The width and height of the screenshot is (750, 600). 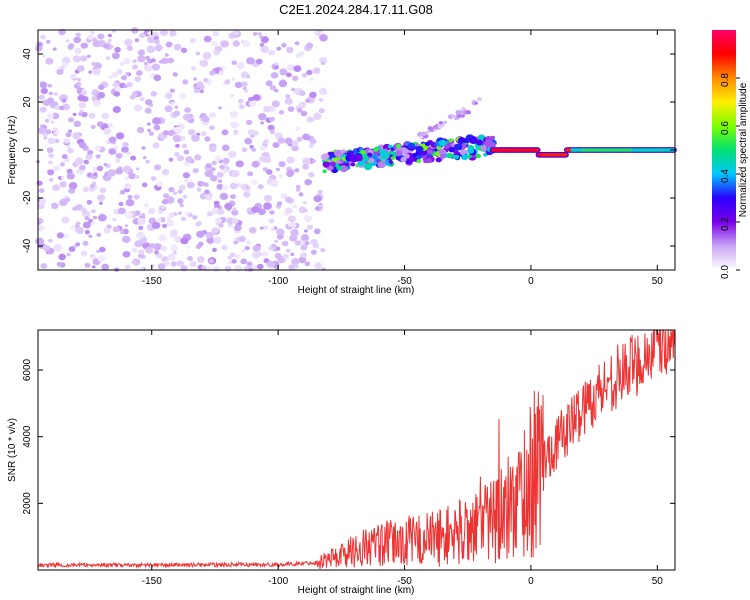 I want to click on spectrogram-x-label: Height of straight line (km), so click(x=356, y=290).